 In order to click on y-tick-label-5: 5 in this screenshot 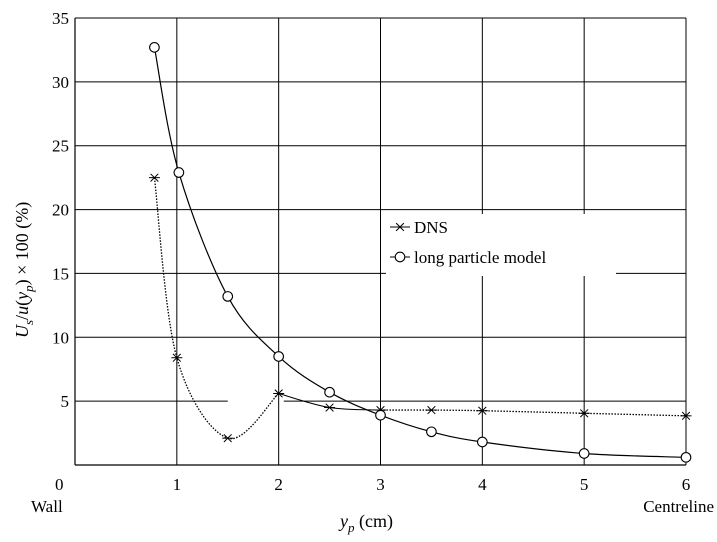, I will do `click(65, 401)`.